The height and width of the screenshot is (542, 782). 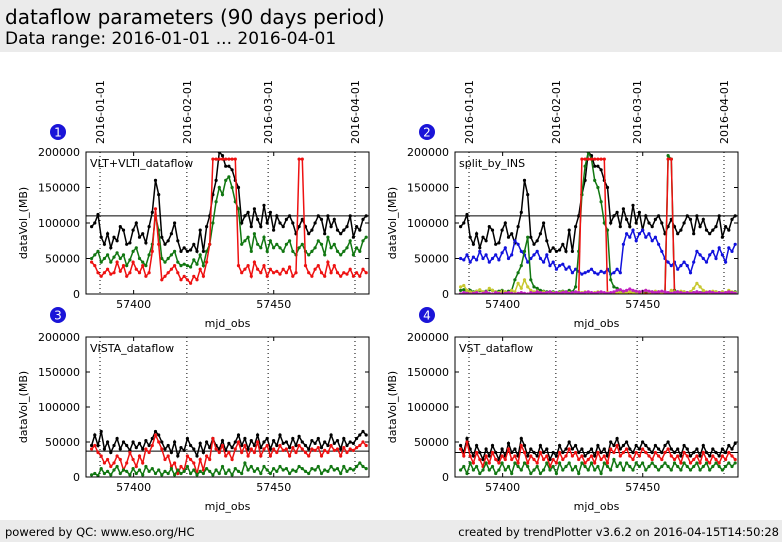 What do you see at coordinates (427, 316) in the screenshot?
I see `panel-badge-number: 4` at bounding box center [427, 316].